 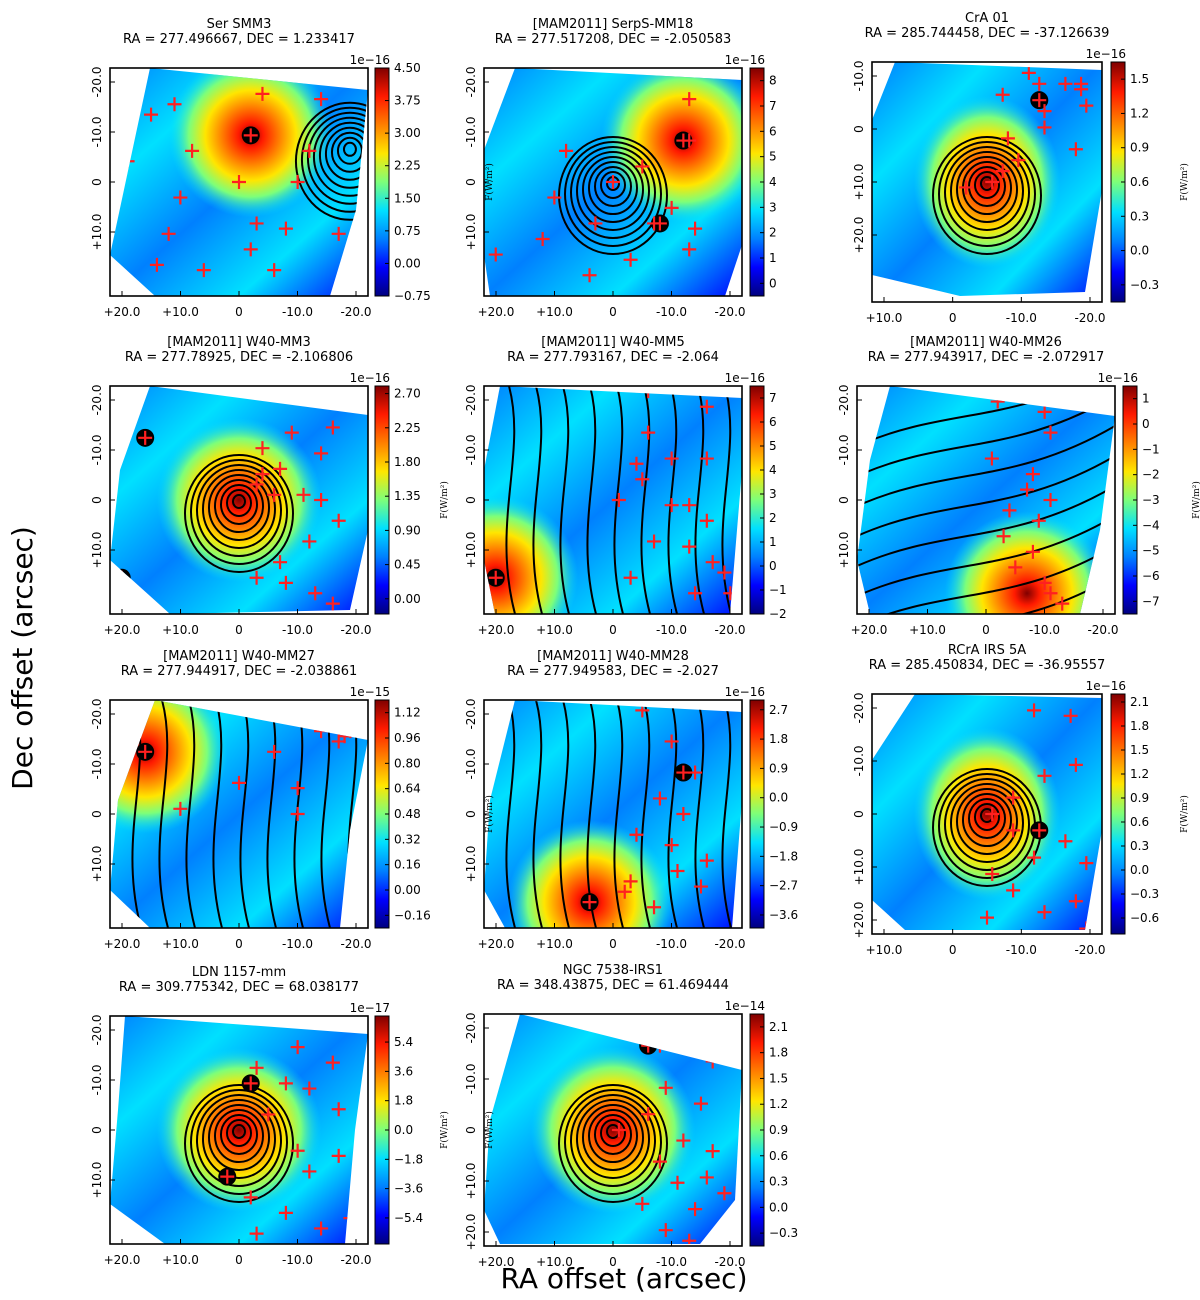 What do you see at coordinates (407, 530) in the screenshot?
I see `colorbar-tick-label: 0.90` at bounding box center [407, 530].